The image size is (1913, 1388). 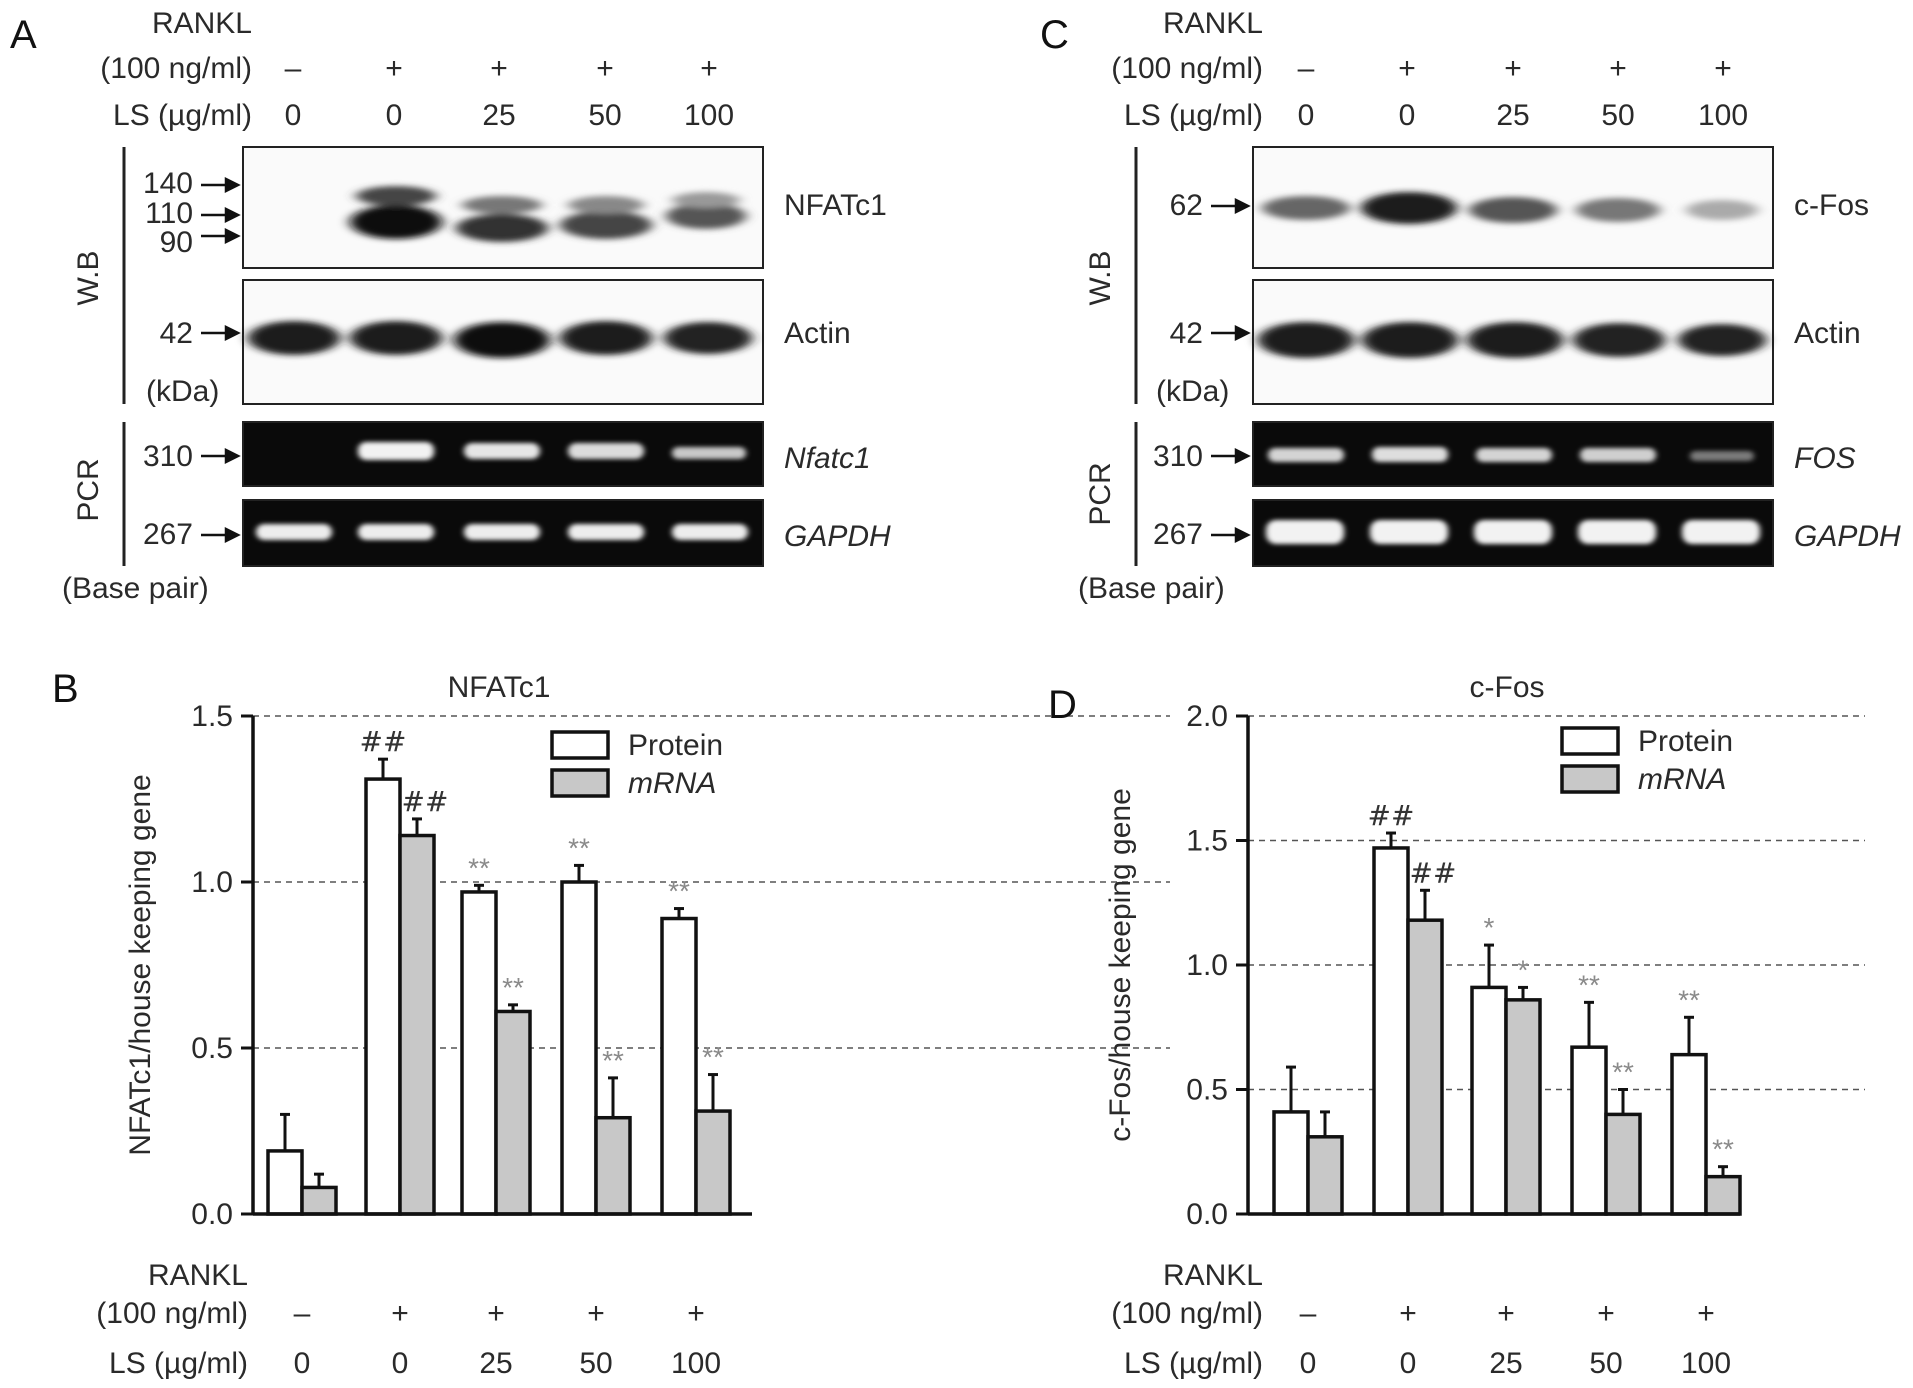 What do you see at coordinates (1510, 208) in the screenshot?
I see `c-fos-bands` at bounding box center [1510, 208].